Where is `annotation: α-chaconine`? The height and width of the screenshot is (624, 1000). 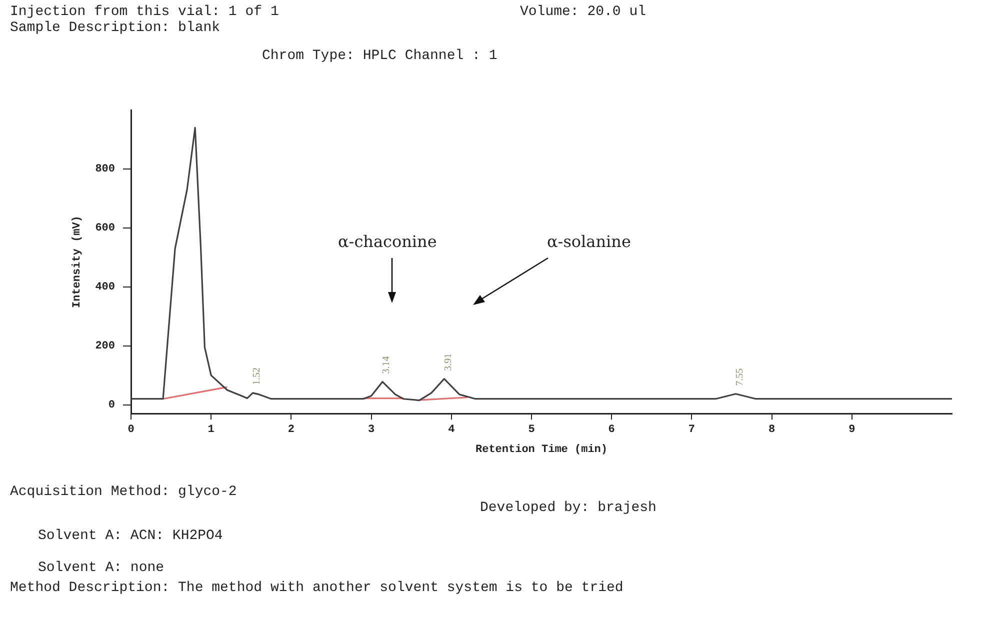 annotation: α-chaconine is located at coordinates (387, 241).